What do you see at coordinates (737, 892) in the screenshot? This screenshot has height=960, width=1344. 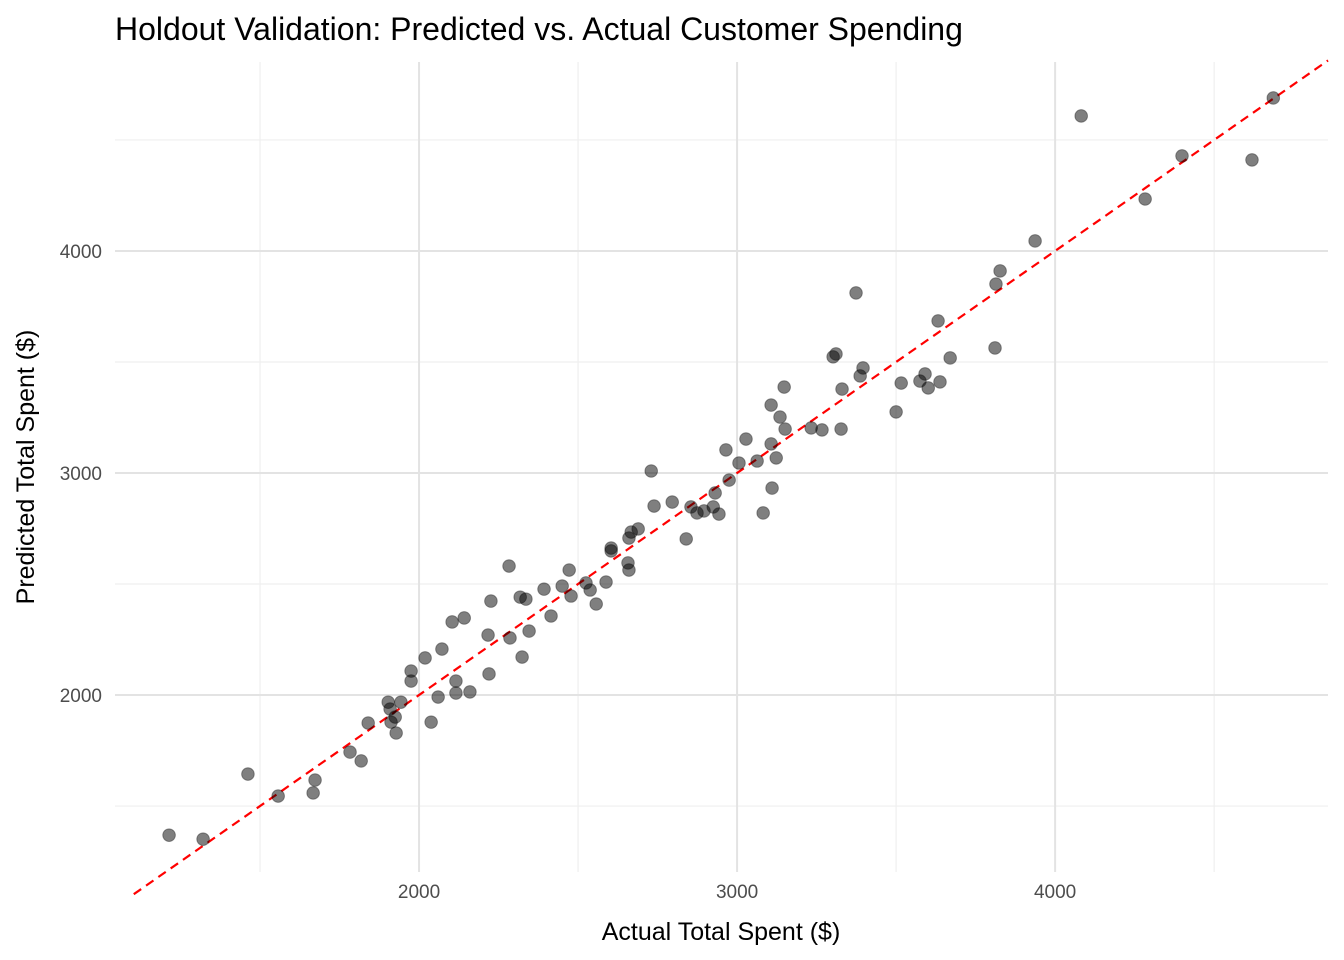 I see `x-tick-label: 3000` at bounding box center [737, 892].